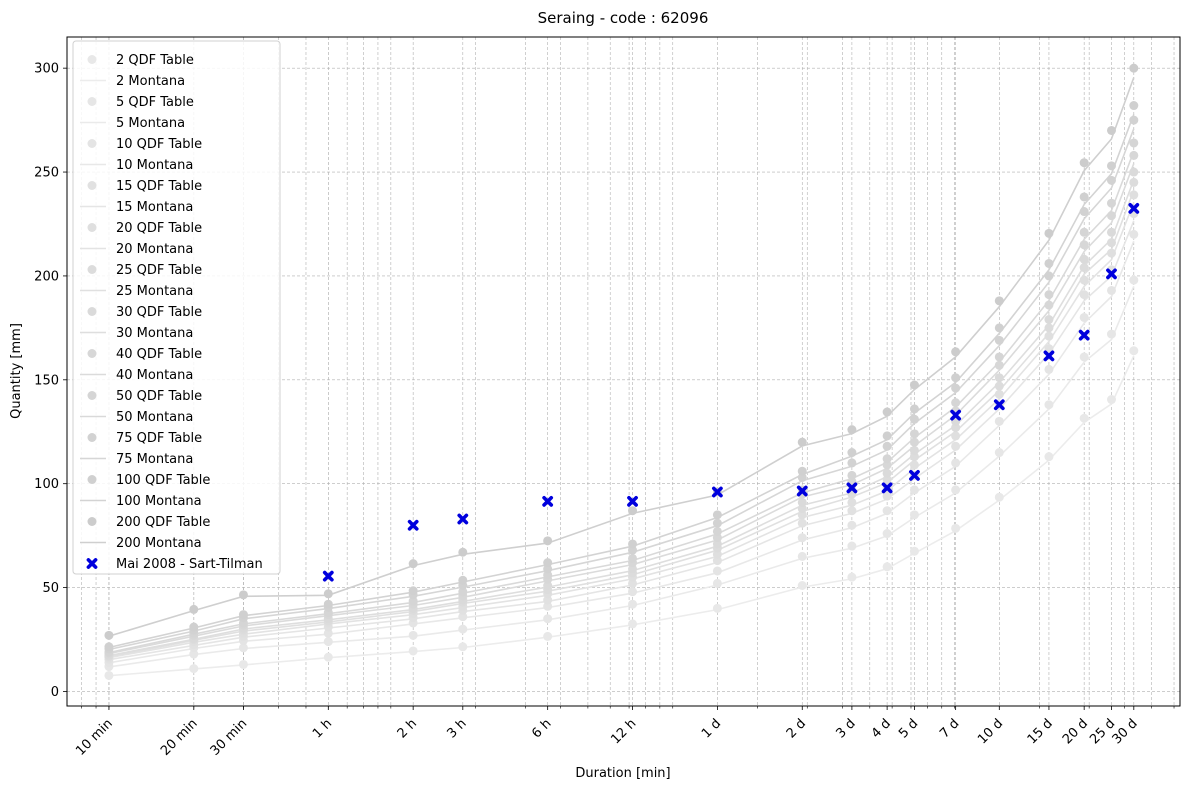 Image resolution: width=1189 pixels, height=789 pixels. Describe the element at coordinates (136, 165) in the screenshot. I see `legend-entry: 10 Montana` at that location.